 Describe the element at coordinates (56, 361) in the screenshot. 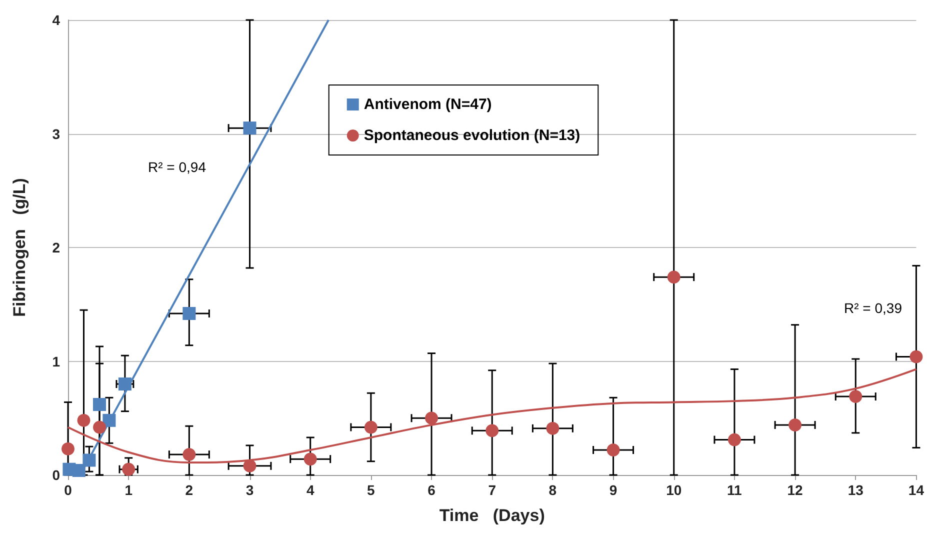

I see `y-tick-label: 1` at that location.